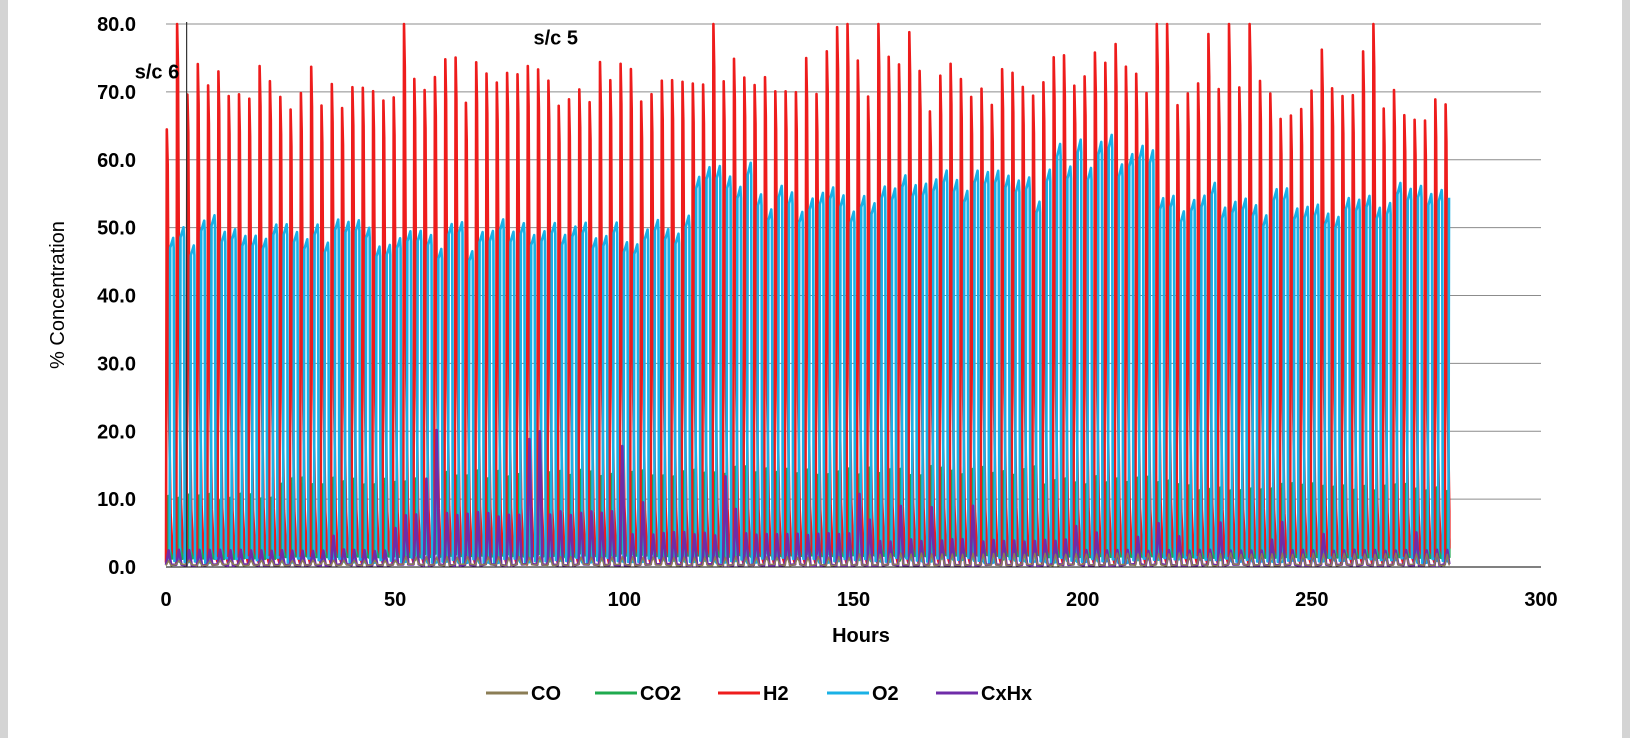 The width and height of the screenshot is (1630, 738). I want to click on legend-label-o2: O2, so click(885, 694).